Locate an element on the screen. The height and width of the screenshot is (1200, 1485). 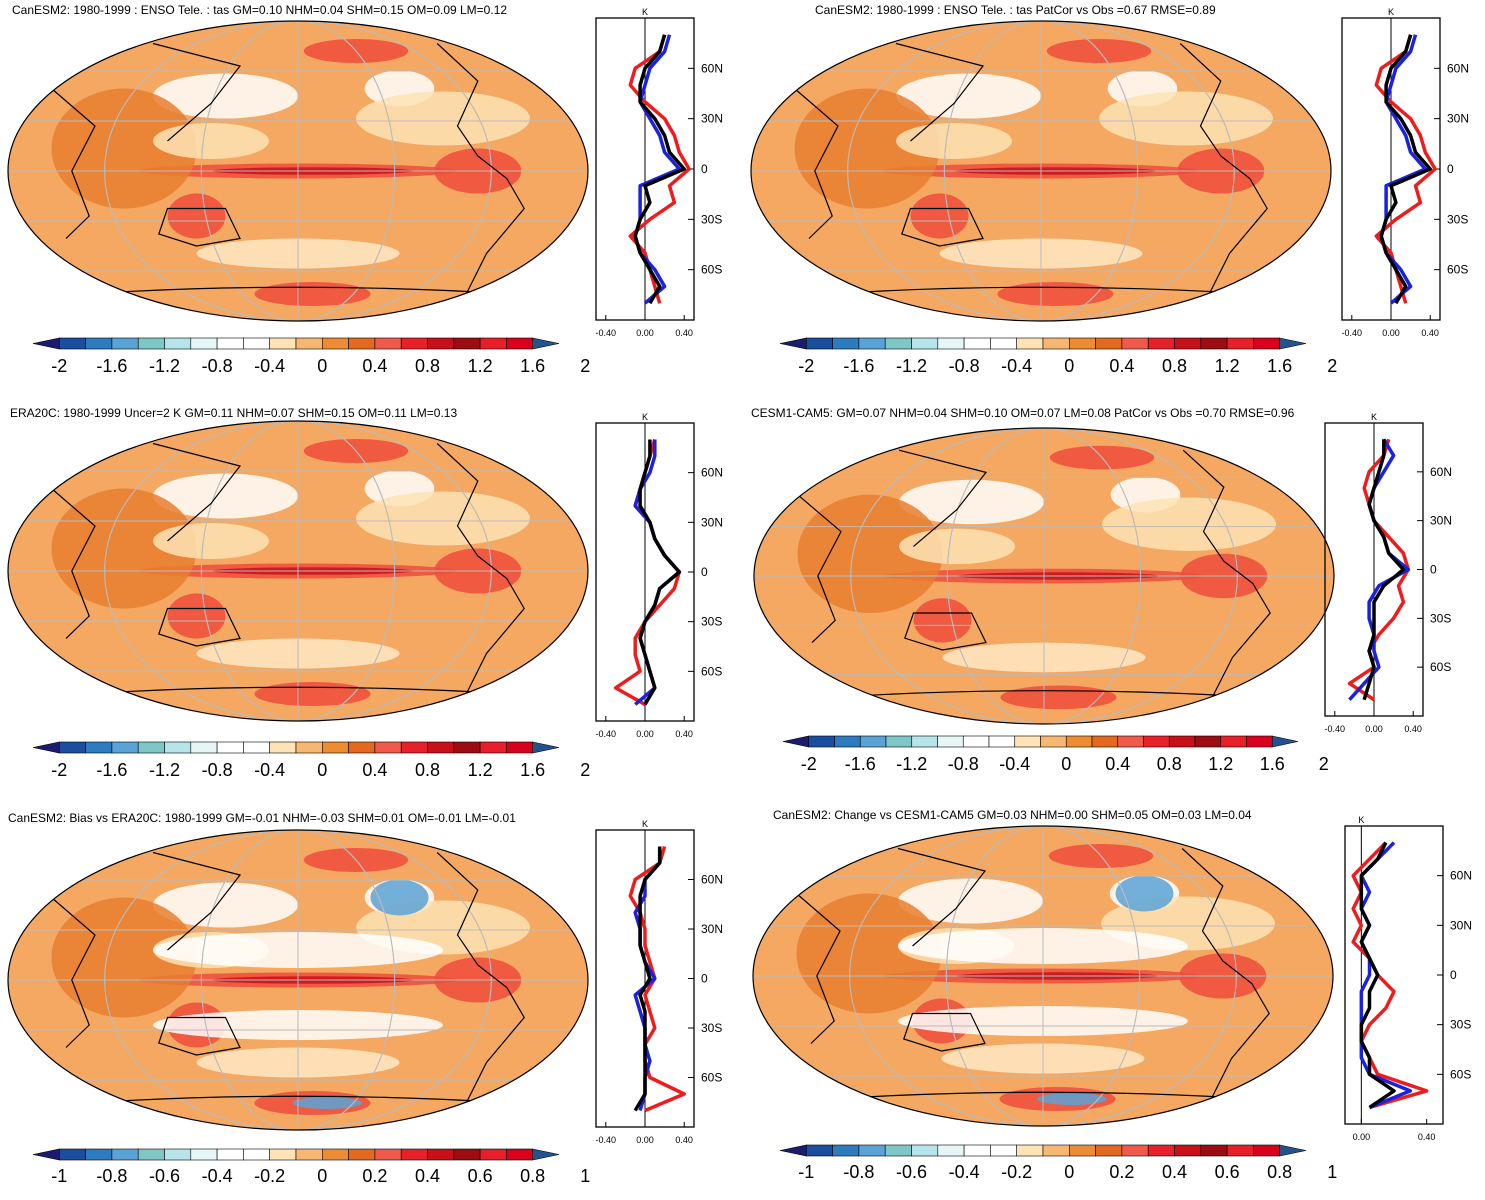
colorbar-tick-label: -1 is located at coordinates (59, 1176).